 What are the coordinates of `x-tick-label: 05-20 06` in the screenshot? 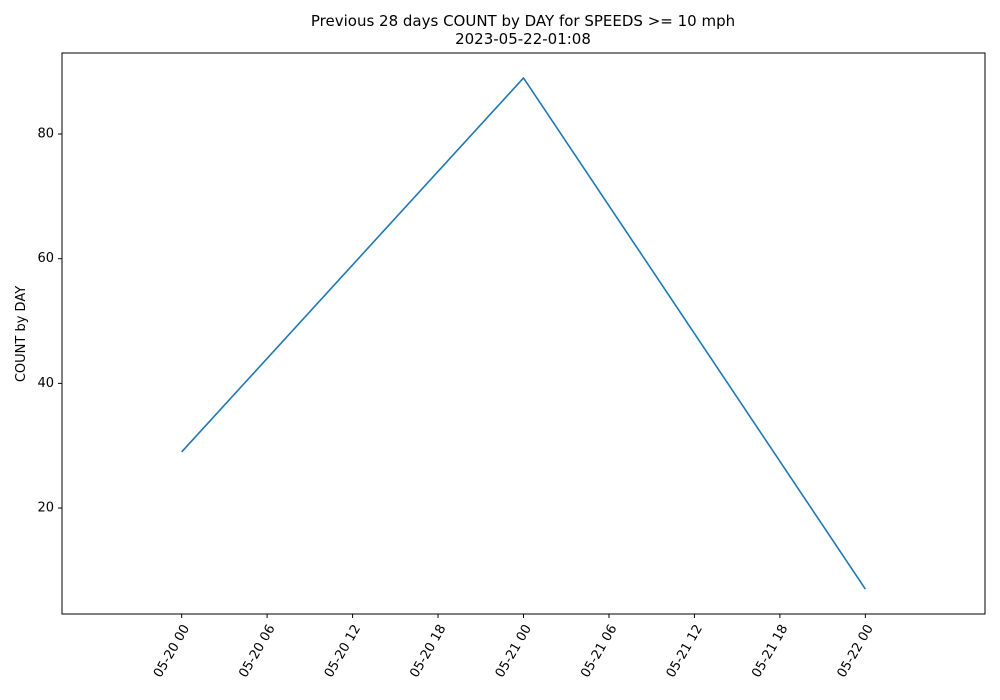 It's located at (257, 651).